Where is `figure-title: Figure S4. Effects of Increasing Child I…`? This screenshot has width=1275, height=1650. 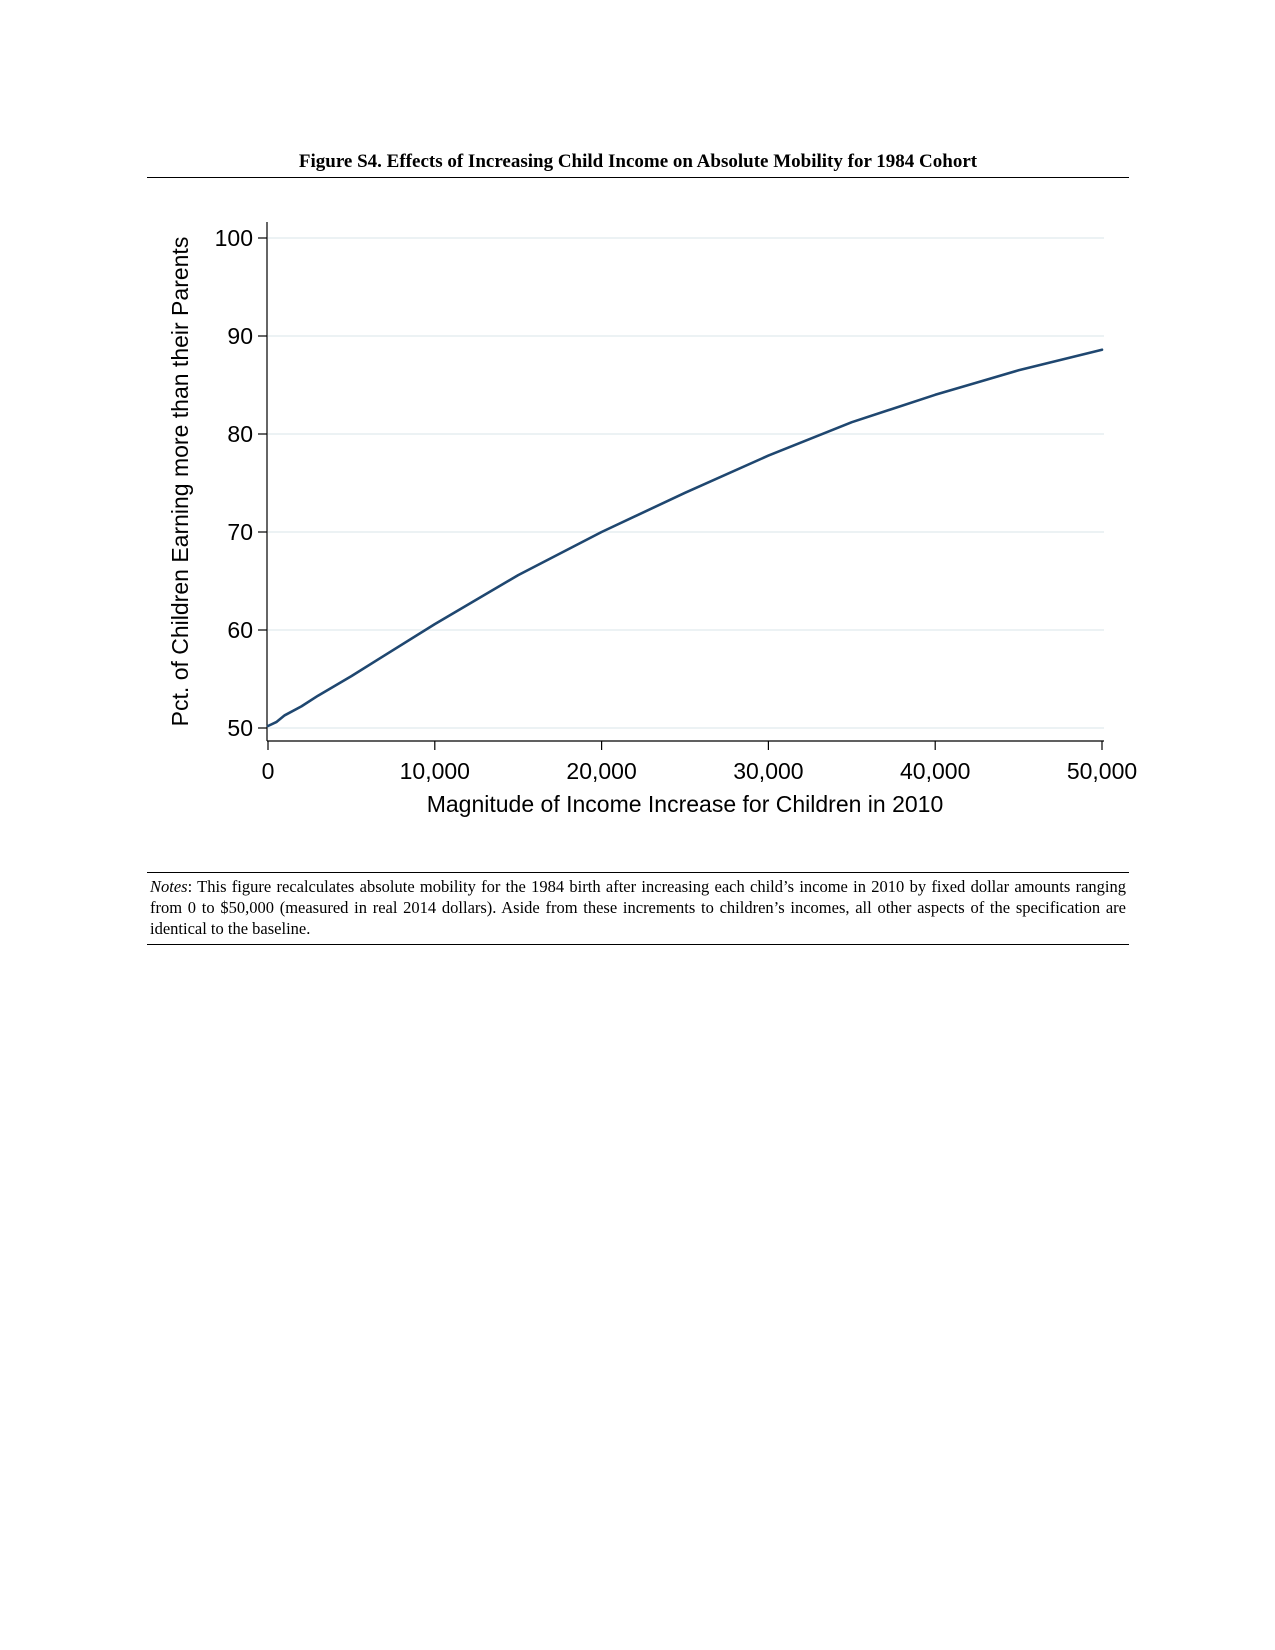 figure-title: Figure S4. Effects of Increasing Child I… is located at coordinates (638, 161).